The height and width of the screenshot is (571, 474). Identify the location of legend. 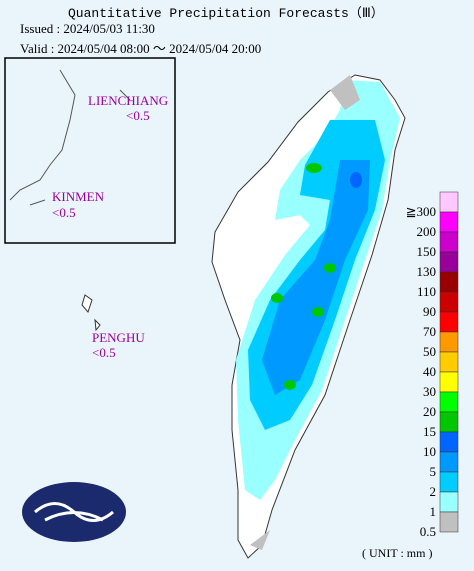
(449, 362).